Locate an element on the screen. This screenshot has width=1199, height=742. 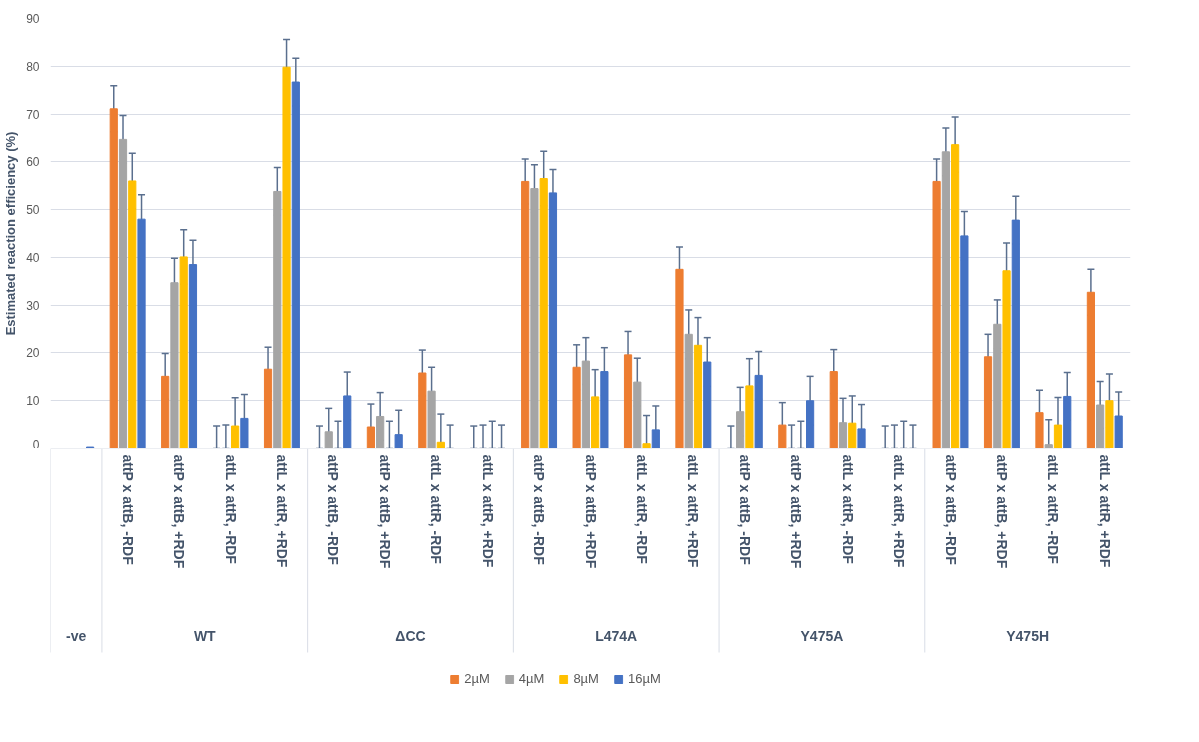
text: Y475H is located at coordinates (1028, 635).